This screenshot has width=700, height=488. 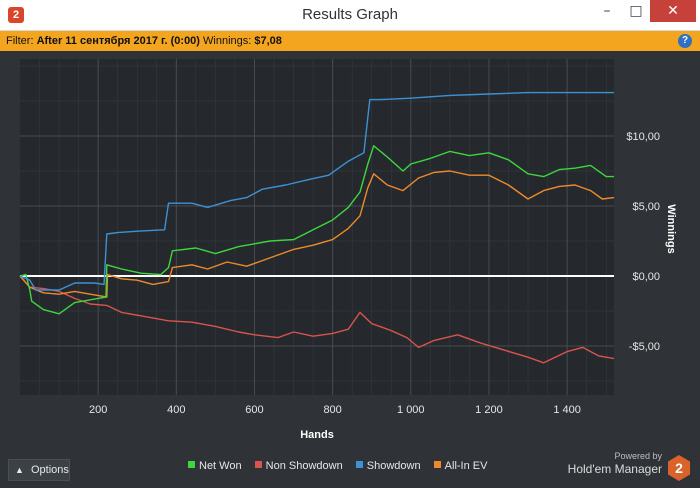 I want to click on options-label: Options, so click(x=50, y=470).